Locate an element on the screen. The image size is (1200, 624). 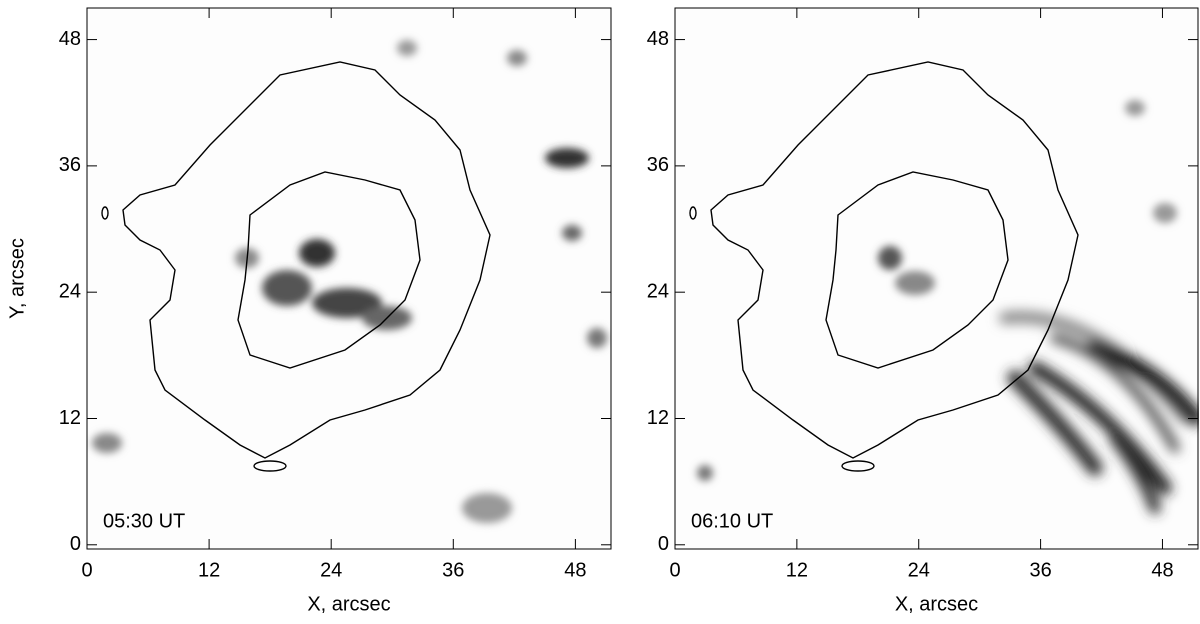
annotation: 06:10 UT is located at coordinates (732, 521).